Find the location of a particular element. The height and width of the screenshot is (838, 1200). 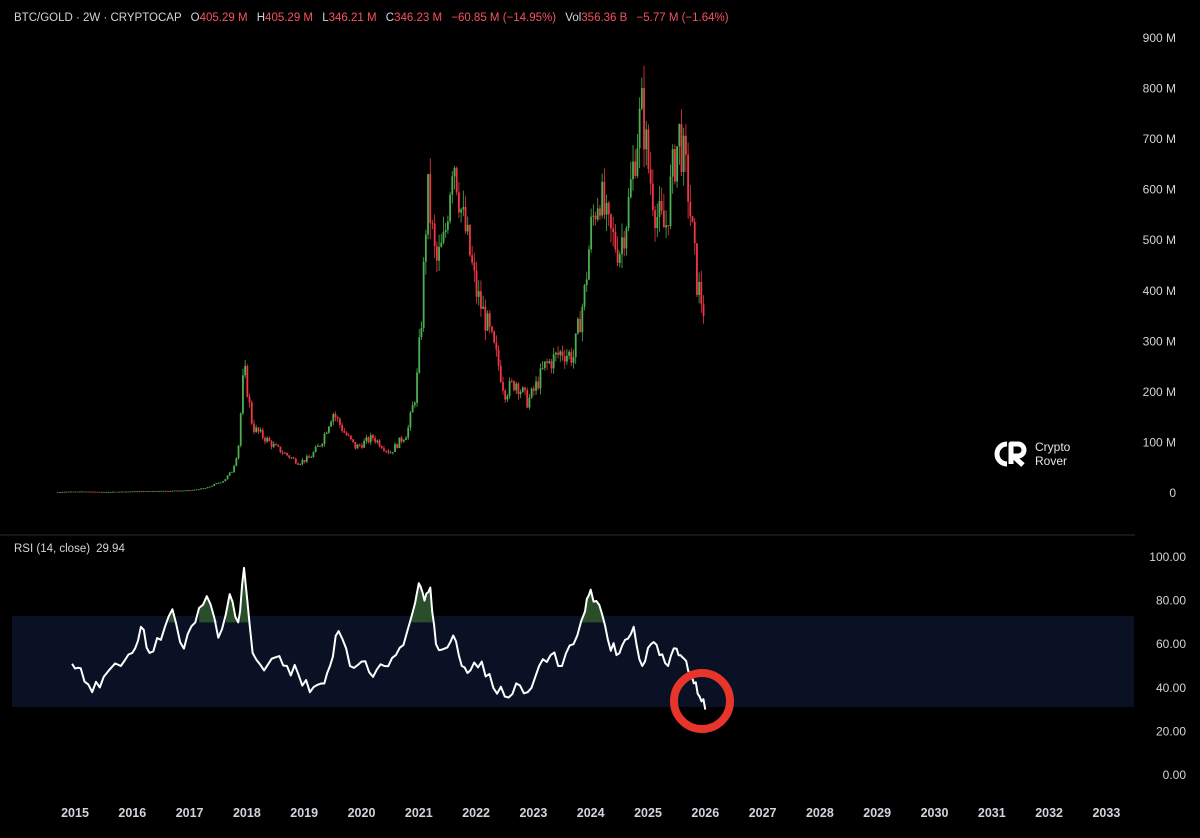

rsi-value: 29.94 is located at coordinates (110, 549).